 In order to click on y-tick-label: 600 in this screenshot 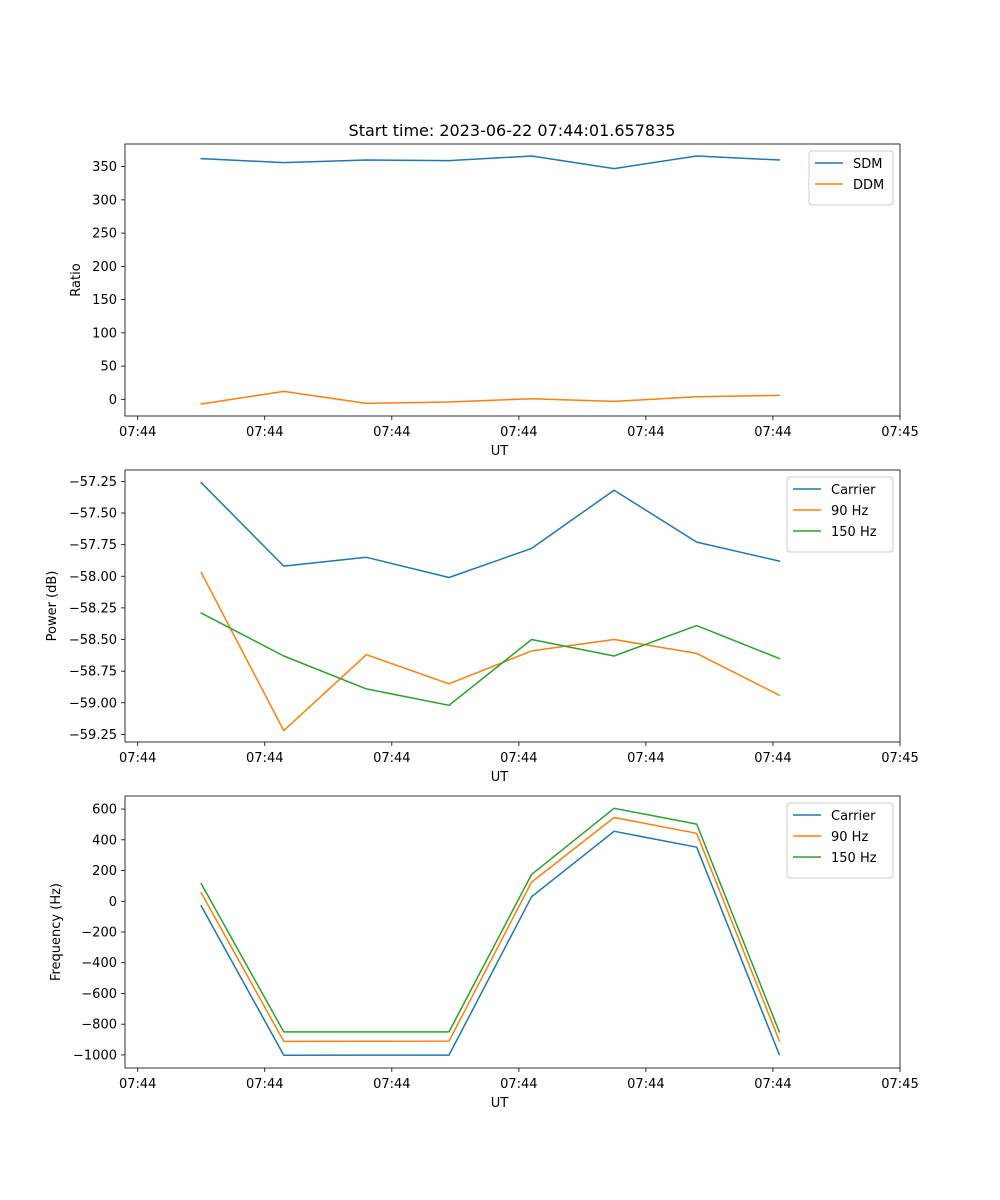, I will do `click(104, 810)`.